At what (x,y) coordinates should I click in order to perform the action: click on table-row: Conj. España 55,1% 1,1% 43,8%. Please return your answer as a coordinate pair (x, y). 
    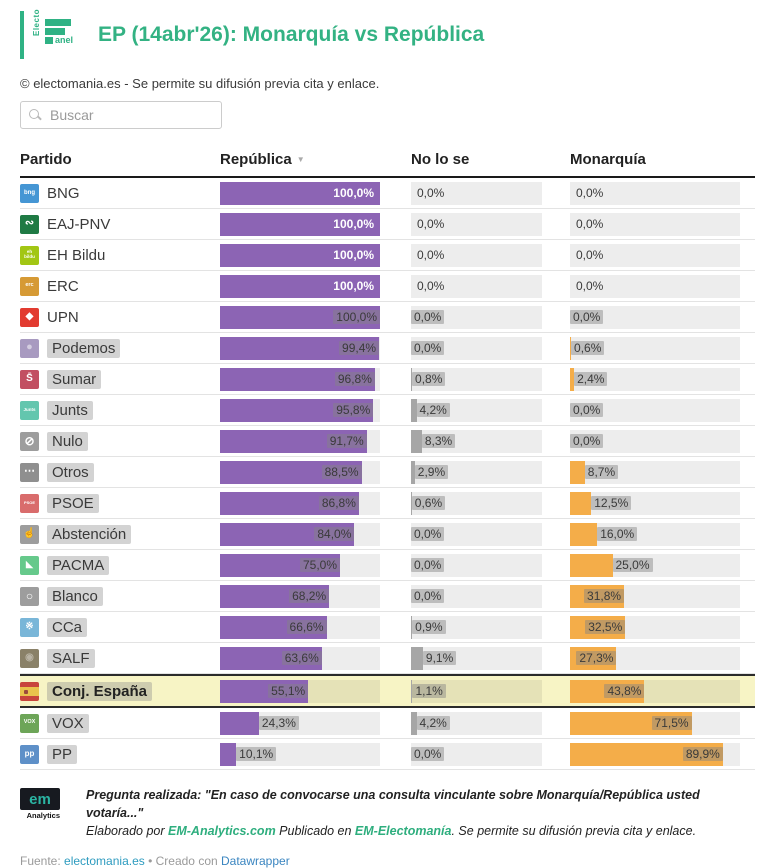
    Looking at the image, I should click on (387, 691).